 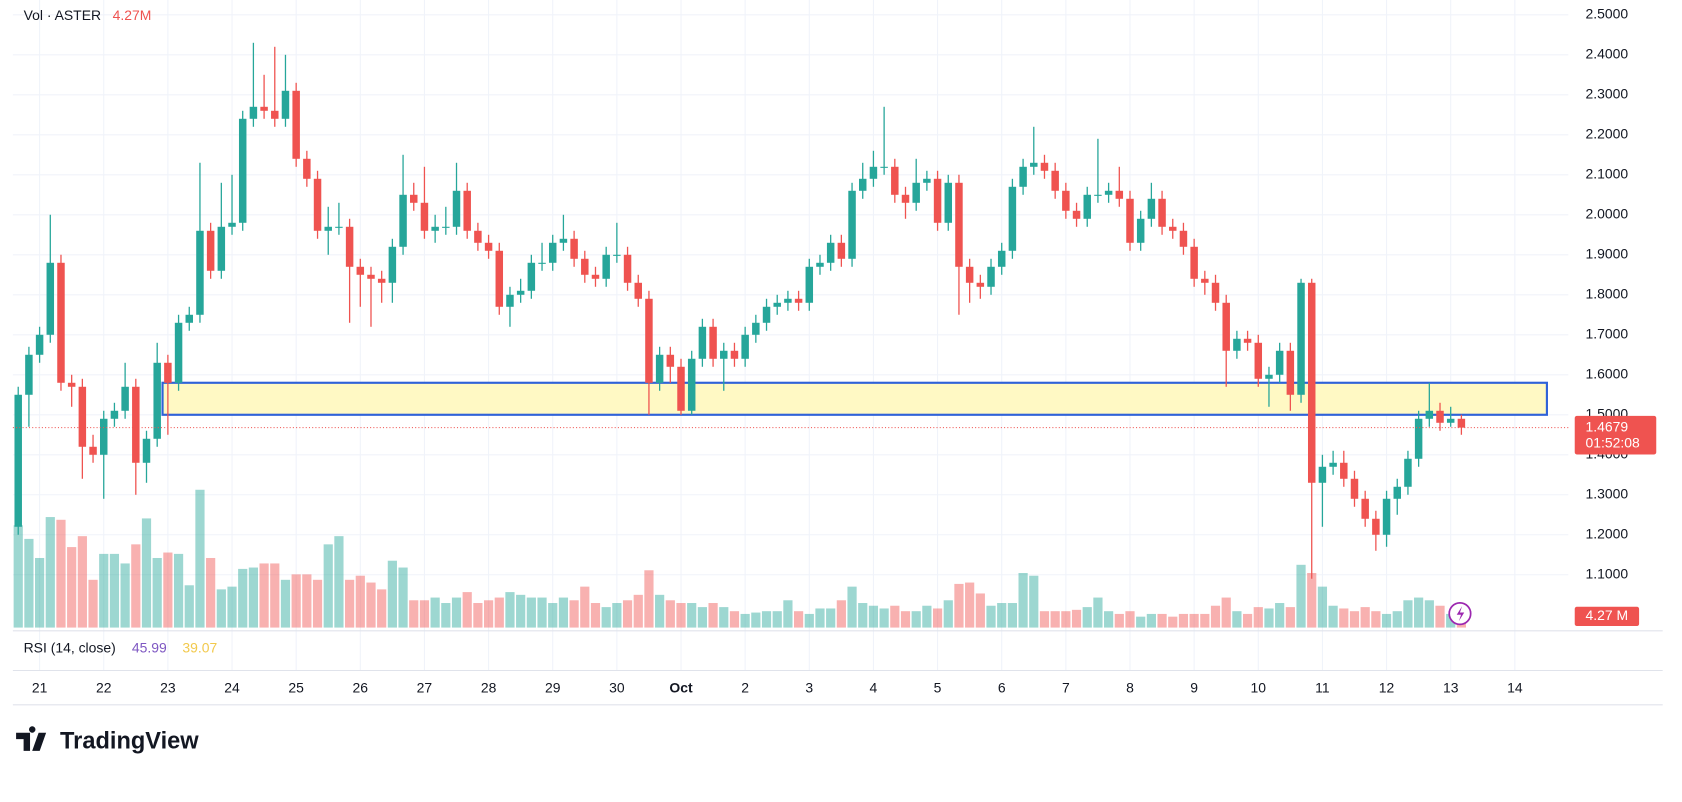 I want to click on x-tick-label: 2, so click(x=745, y=687).